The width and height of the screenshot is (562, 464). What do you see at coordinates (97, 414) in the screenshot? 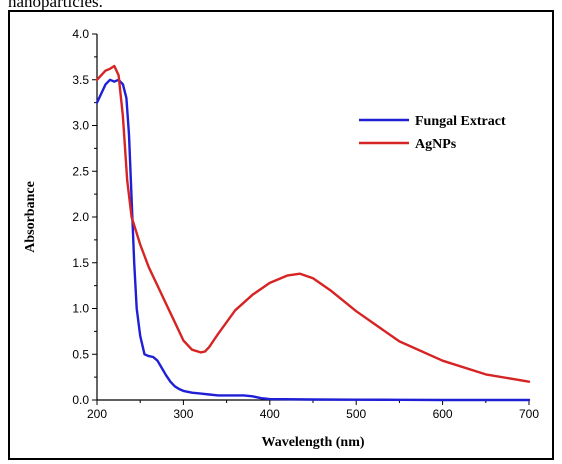
I see `x-tick-label: 200` at bounding box center [97, 414].